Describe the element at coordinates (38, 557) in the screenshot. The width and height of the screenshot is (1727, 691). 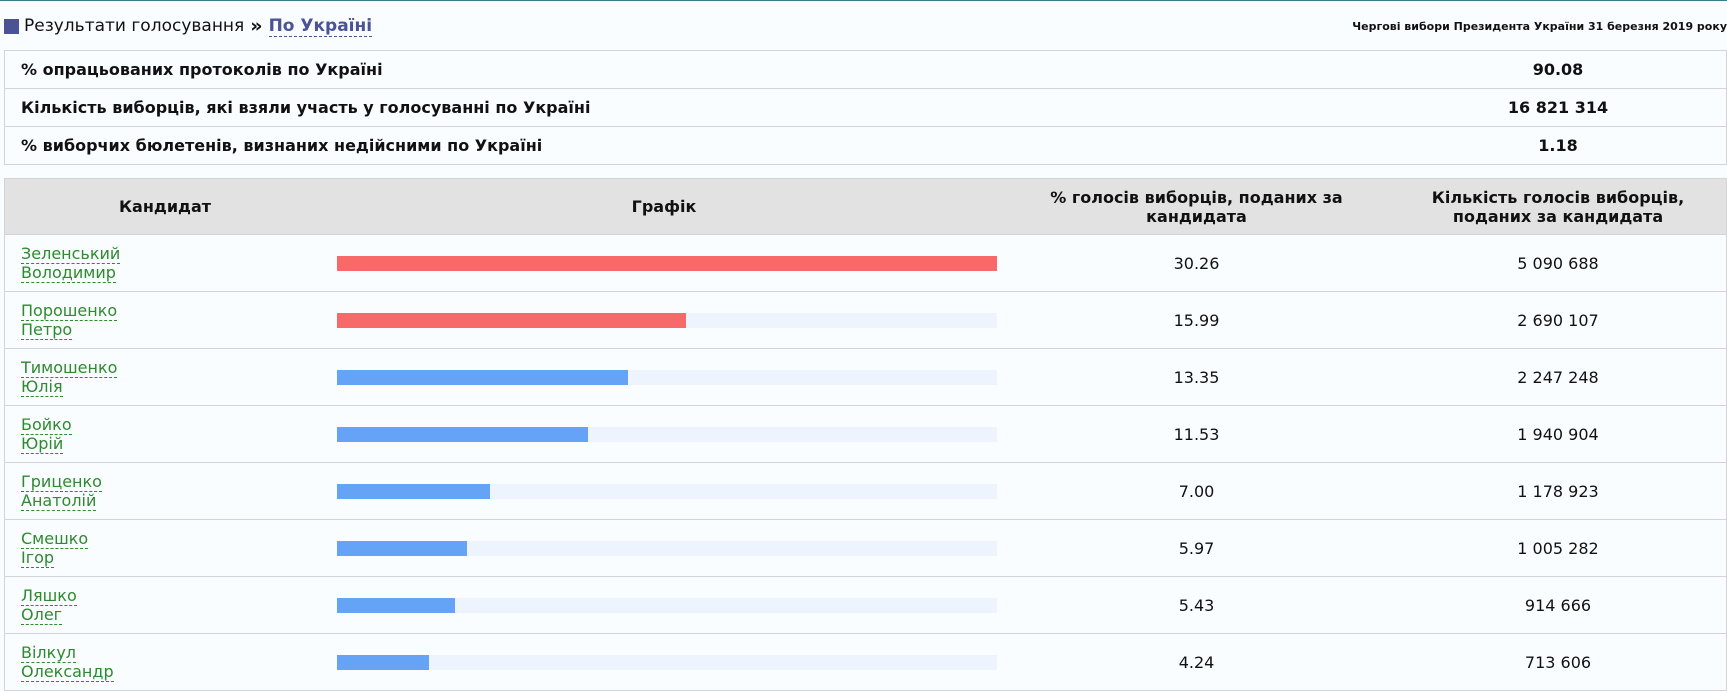
I see `candidate-given-name: Ігор` at that location.